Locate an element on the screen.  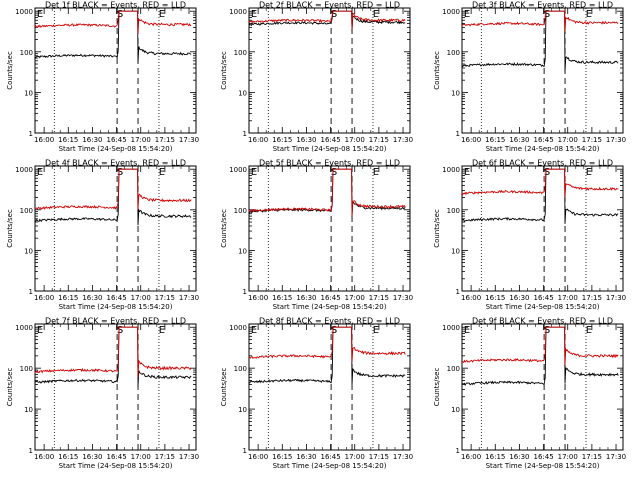
y-tick-label: 100 is located at coordinates (26, 211).